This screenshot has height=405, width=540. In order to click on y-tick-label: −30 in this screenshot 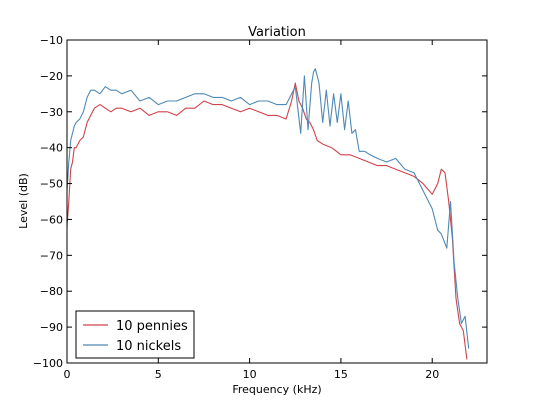, I will do `click(51, 112)`.